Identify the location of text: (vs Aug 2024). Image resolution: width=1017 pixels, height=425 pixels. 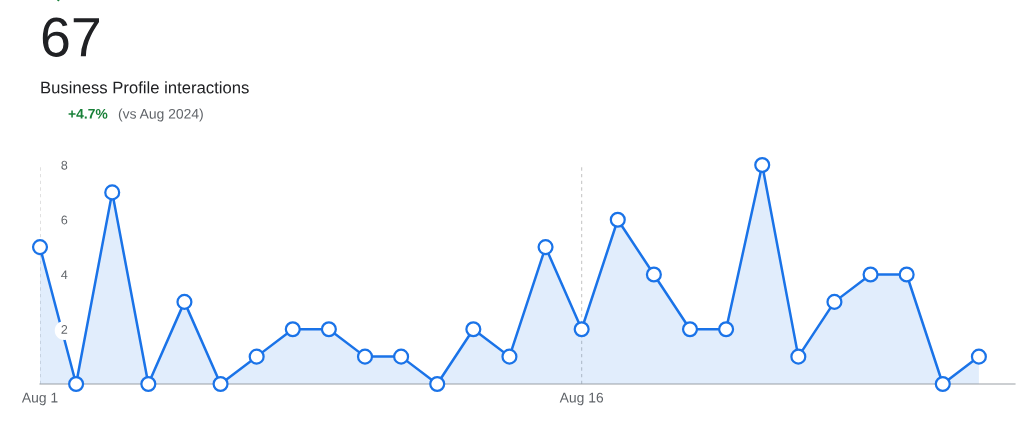
(160, 115).